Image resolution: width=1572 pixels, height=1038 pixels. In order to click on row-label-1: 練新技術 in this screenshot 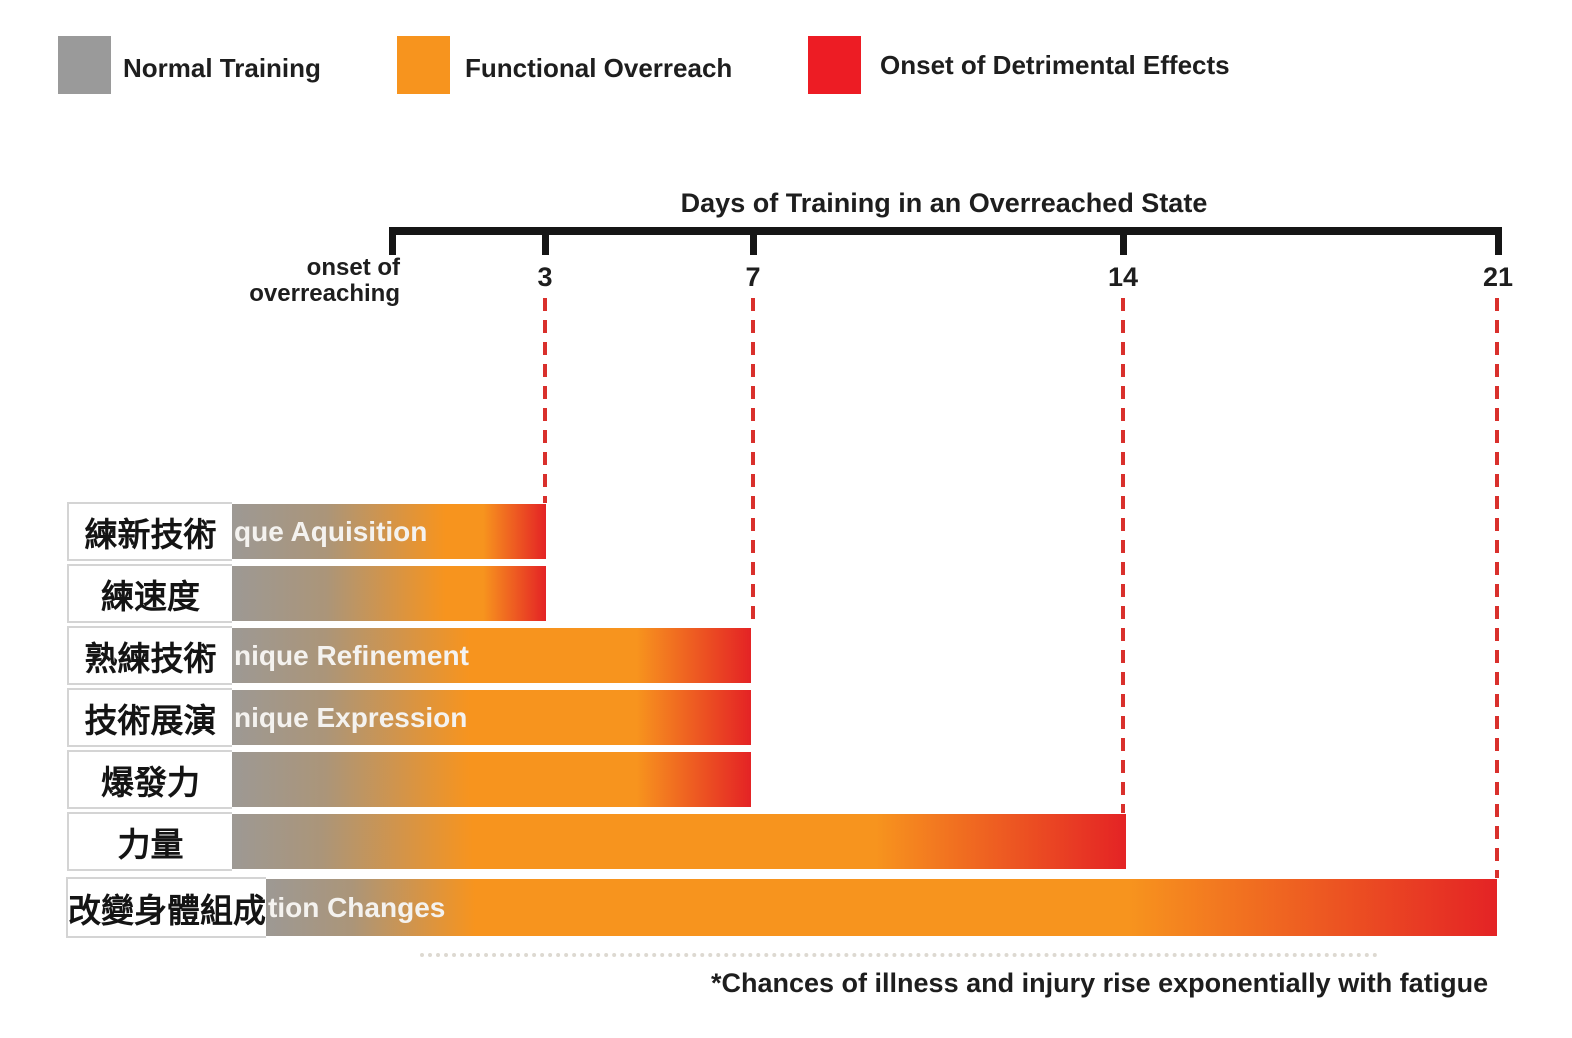, I will do `click(150, 534)`.